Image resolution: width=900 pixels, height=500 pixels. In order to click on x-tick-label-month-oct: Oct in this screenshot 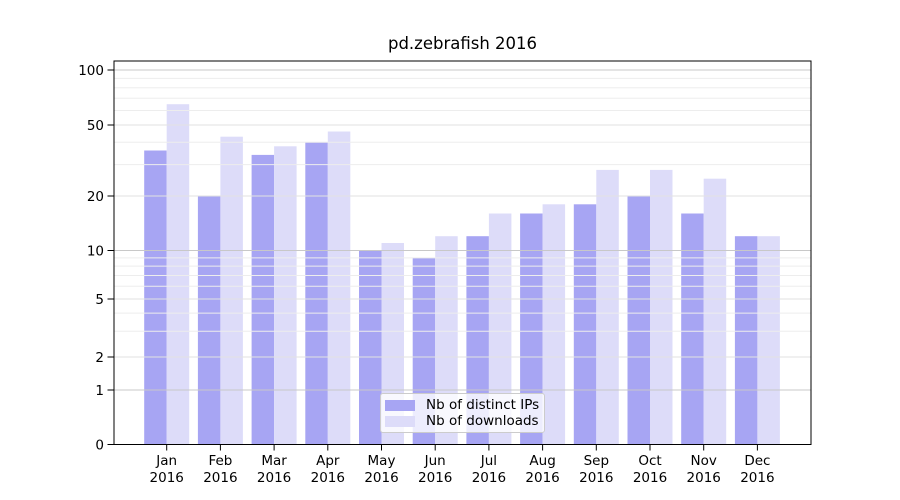, I will do `click(649, 461)`.